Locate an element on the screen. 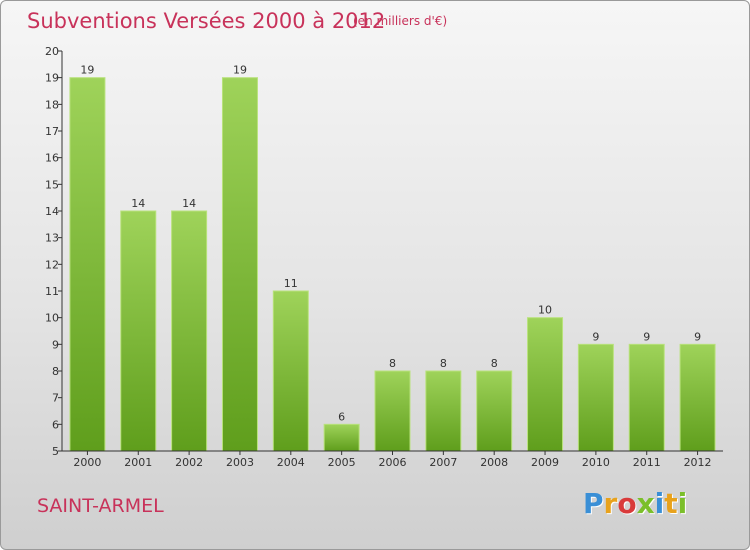 The height and width of the screenshot is (550, 750). x-tick-label-2009: 2009 is located at coordinates (545, 462).